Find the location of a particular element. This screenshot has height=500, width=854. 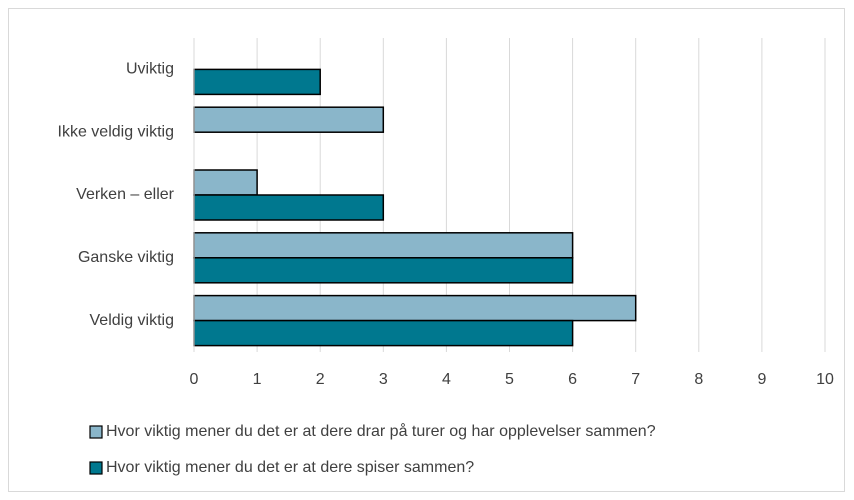

y-tick-label: Uviktig is located at coordinates (150, 69).